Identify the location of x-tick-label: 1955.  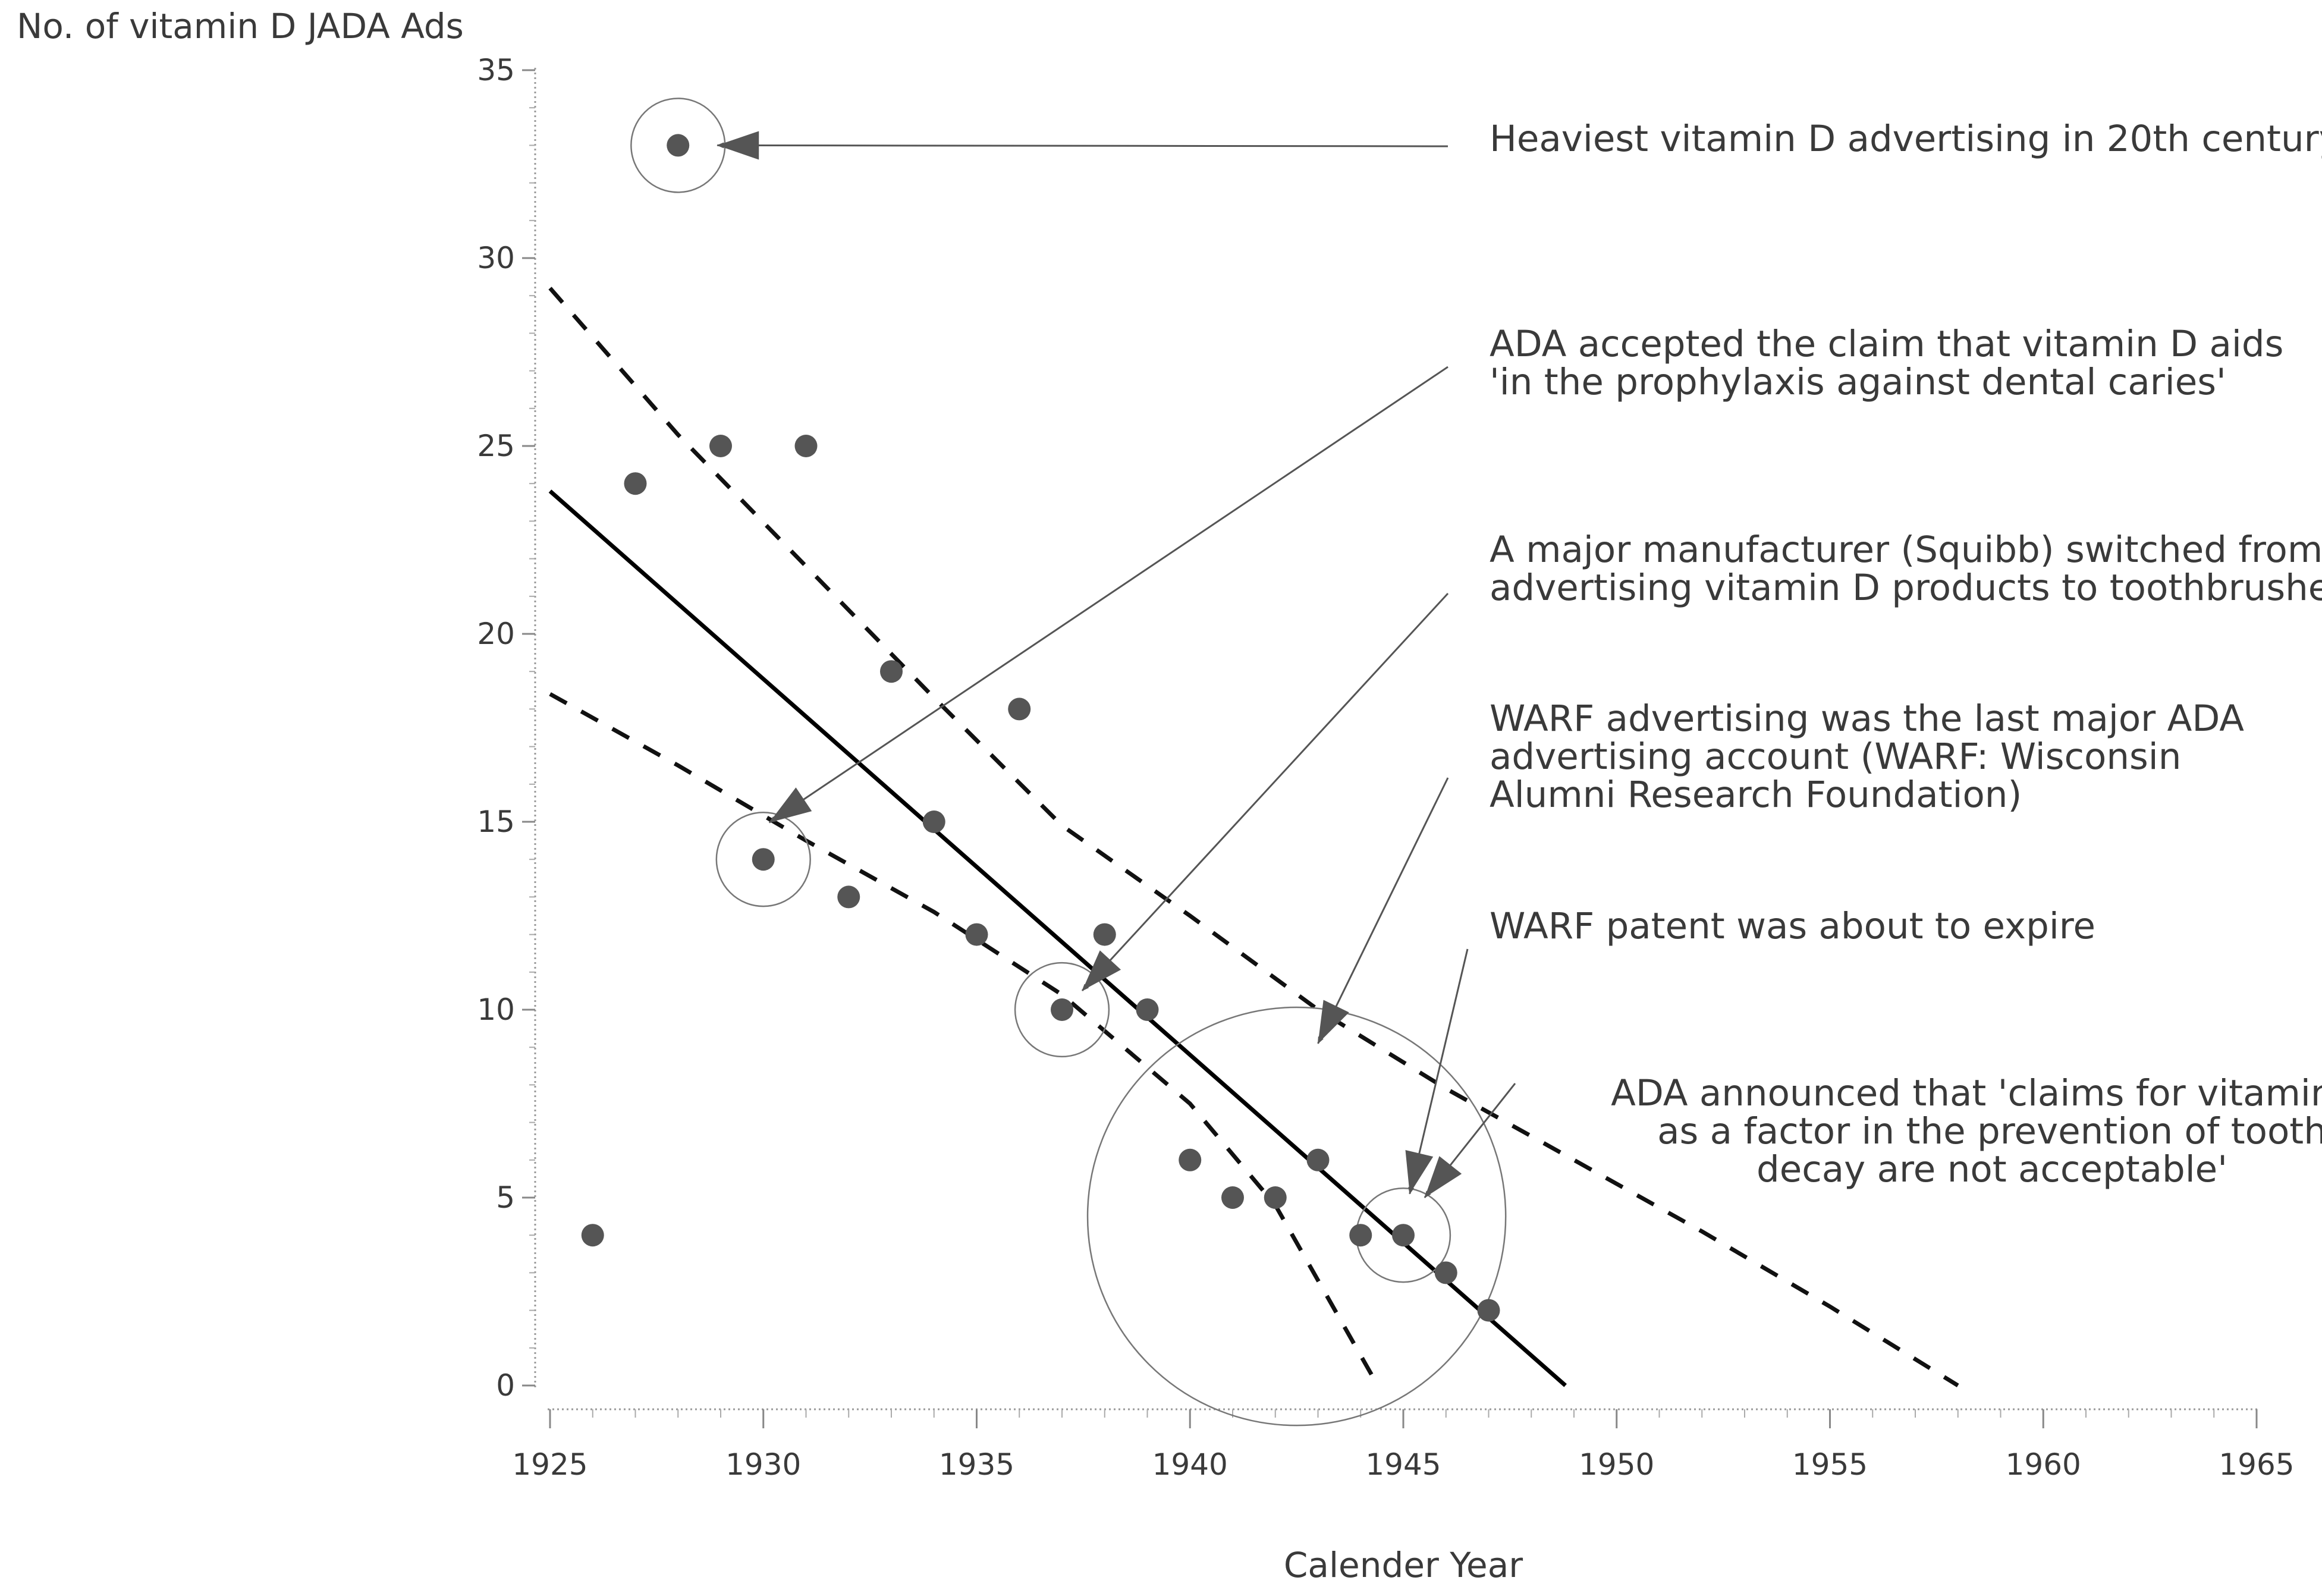
(1830, 1464).